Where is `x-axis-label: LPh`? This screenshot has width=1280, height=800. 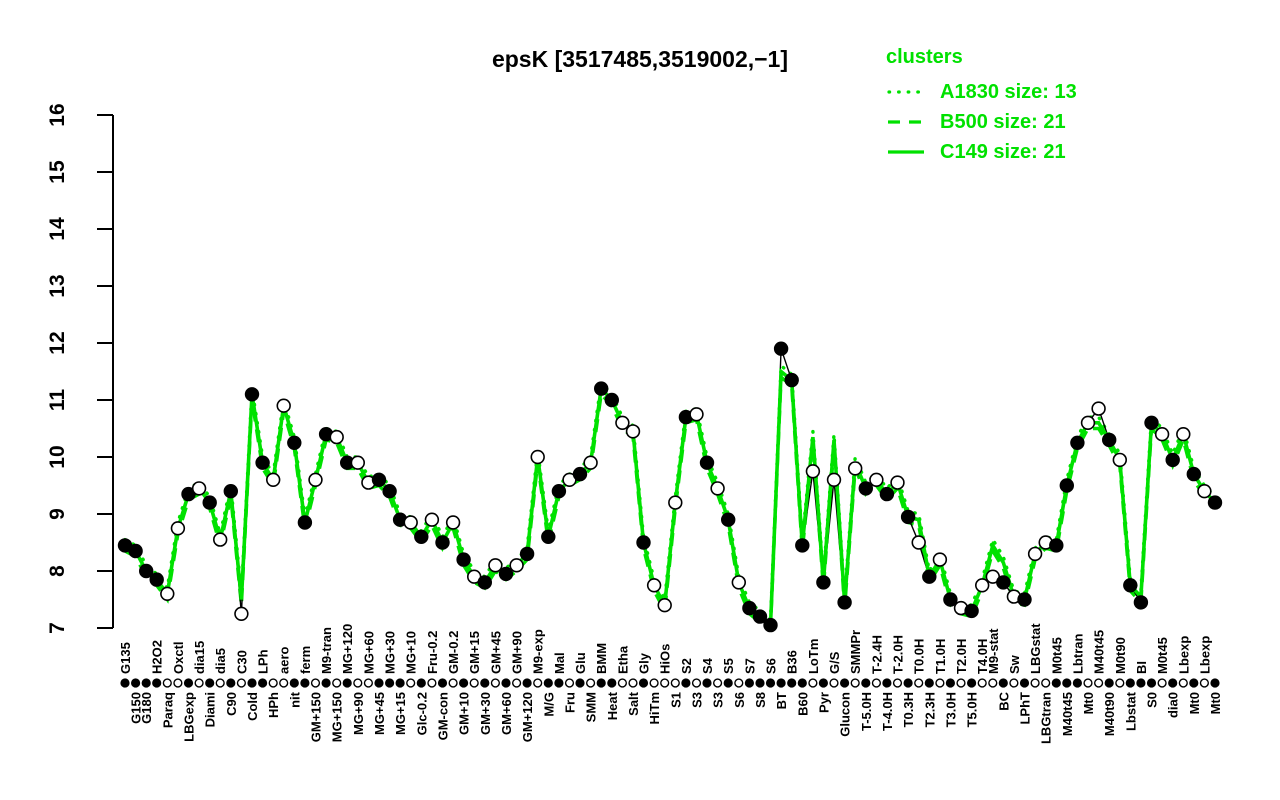
x-axis-label: LPh is located at coordinates (263, 661).